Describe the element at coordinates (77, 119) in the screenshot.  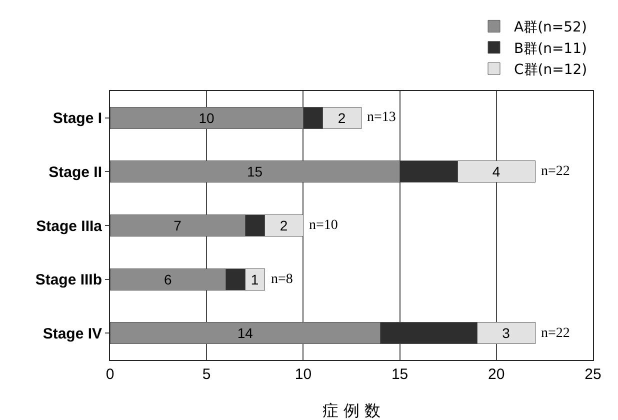
I see `y-tick-label: Stage I` at that location.